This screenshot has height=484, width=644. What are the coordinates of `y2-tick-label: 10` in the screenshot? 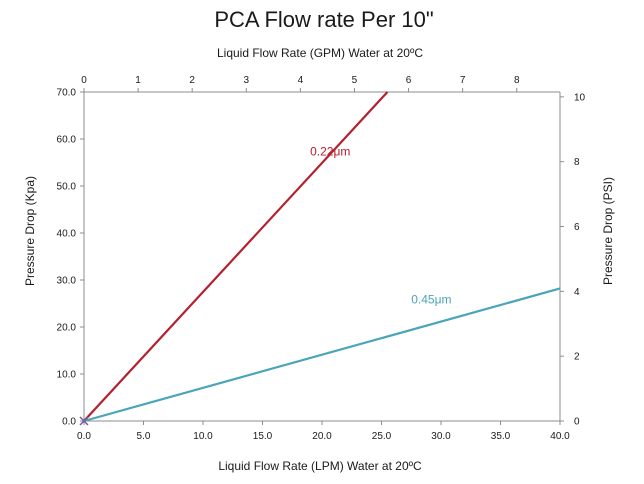 It's located at (580, 97).